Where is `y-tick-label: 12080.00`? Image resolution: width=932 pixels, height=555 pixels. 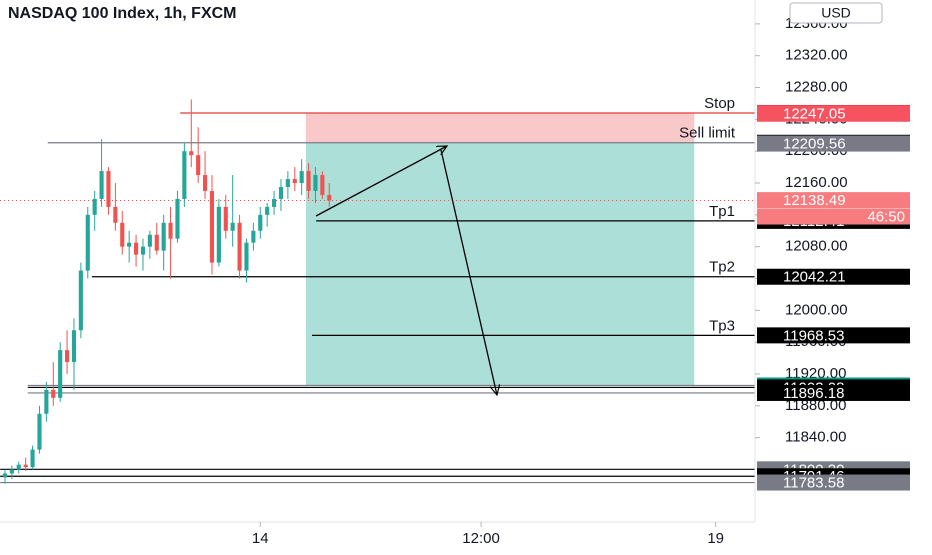 y-tick-label: 12080.00 is located at coordinates (816, 246).